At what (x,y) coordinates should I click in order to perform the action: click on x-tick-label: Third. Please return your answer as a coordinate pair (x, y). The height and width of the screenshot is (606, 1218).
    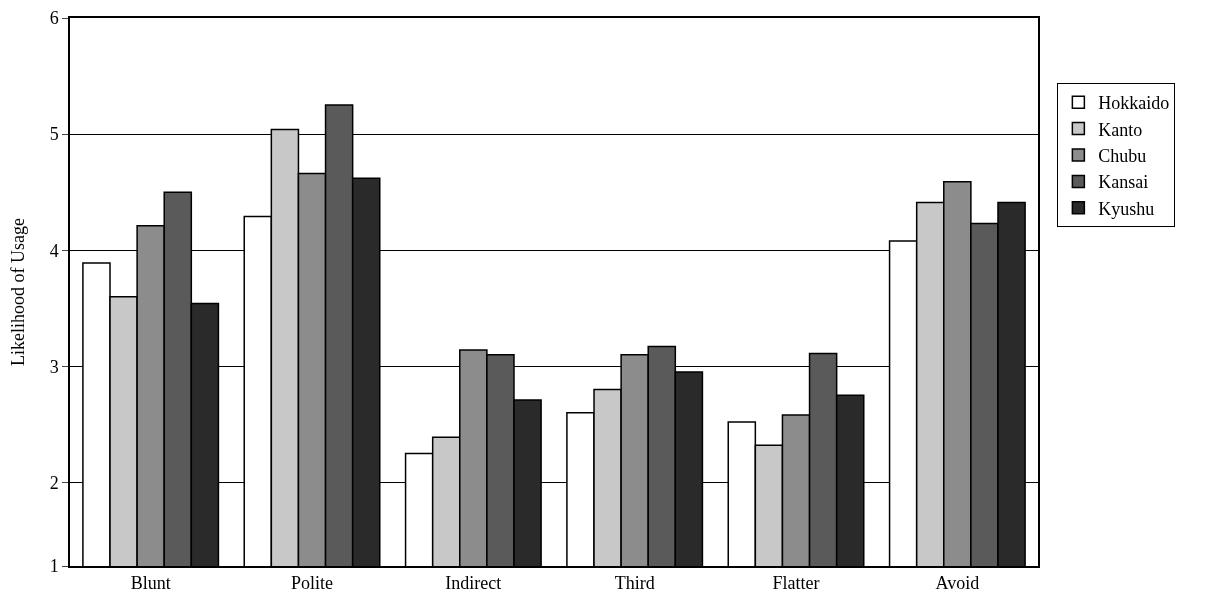
    Looking at the image, I should click on (634, 583).